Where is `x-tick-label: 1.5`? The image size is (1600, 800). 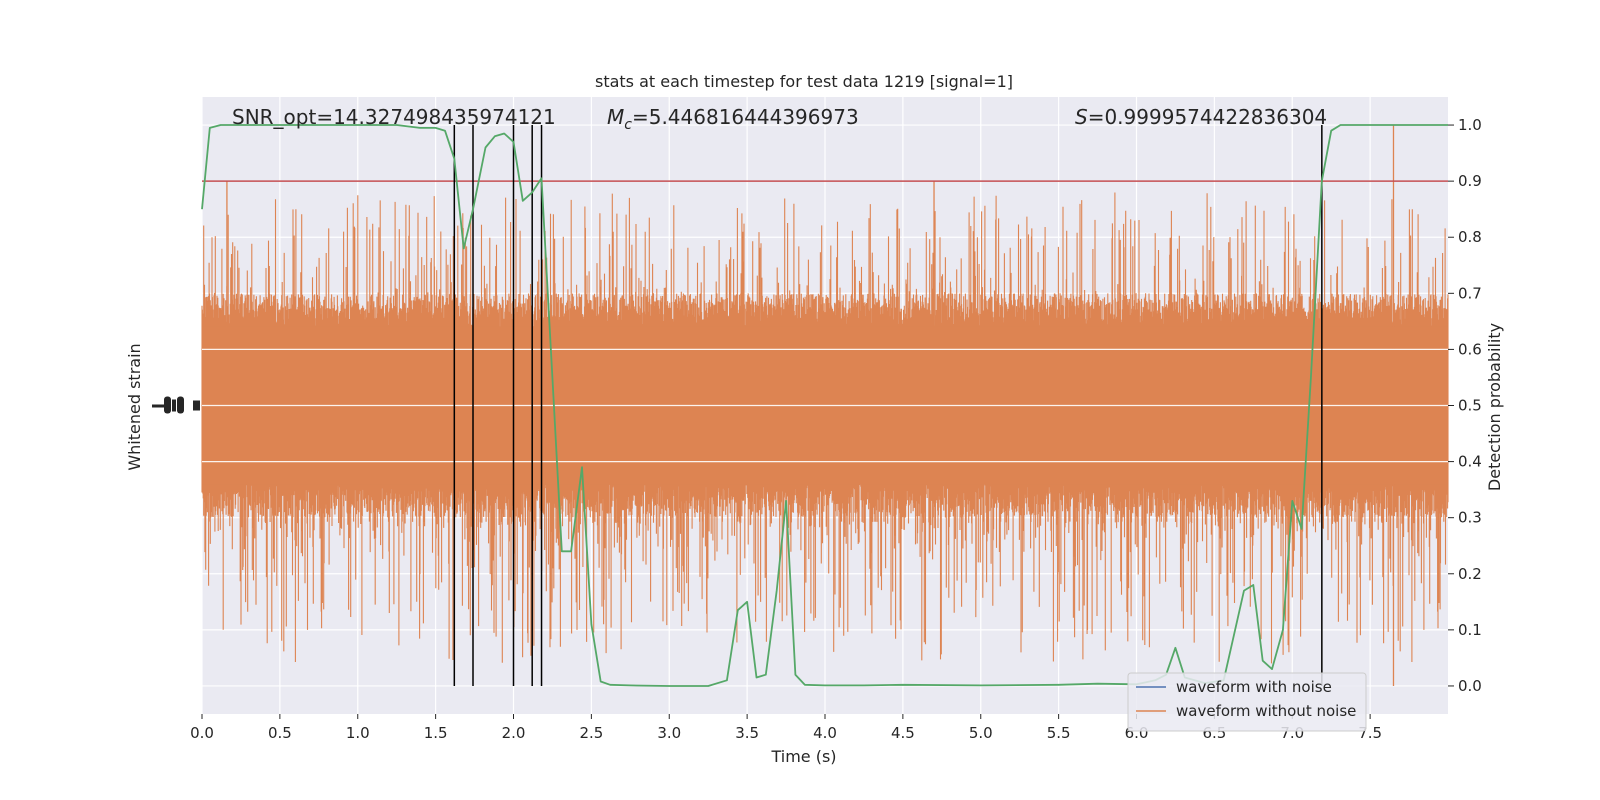 x-tick-label: 1.5 is located at coordinates (436, 733).